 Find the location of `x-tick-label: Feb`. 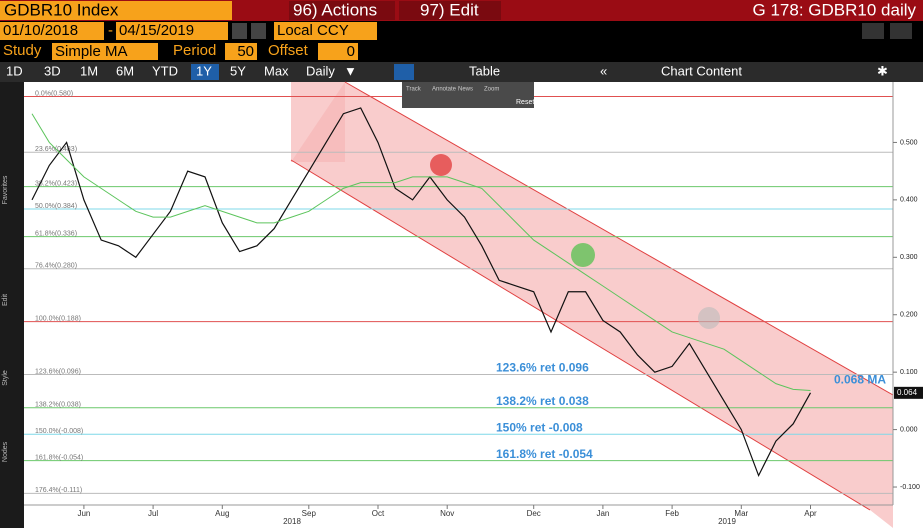

x-tick-label: Feb is located at coordinates (672, 513).